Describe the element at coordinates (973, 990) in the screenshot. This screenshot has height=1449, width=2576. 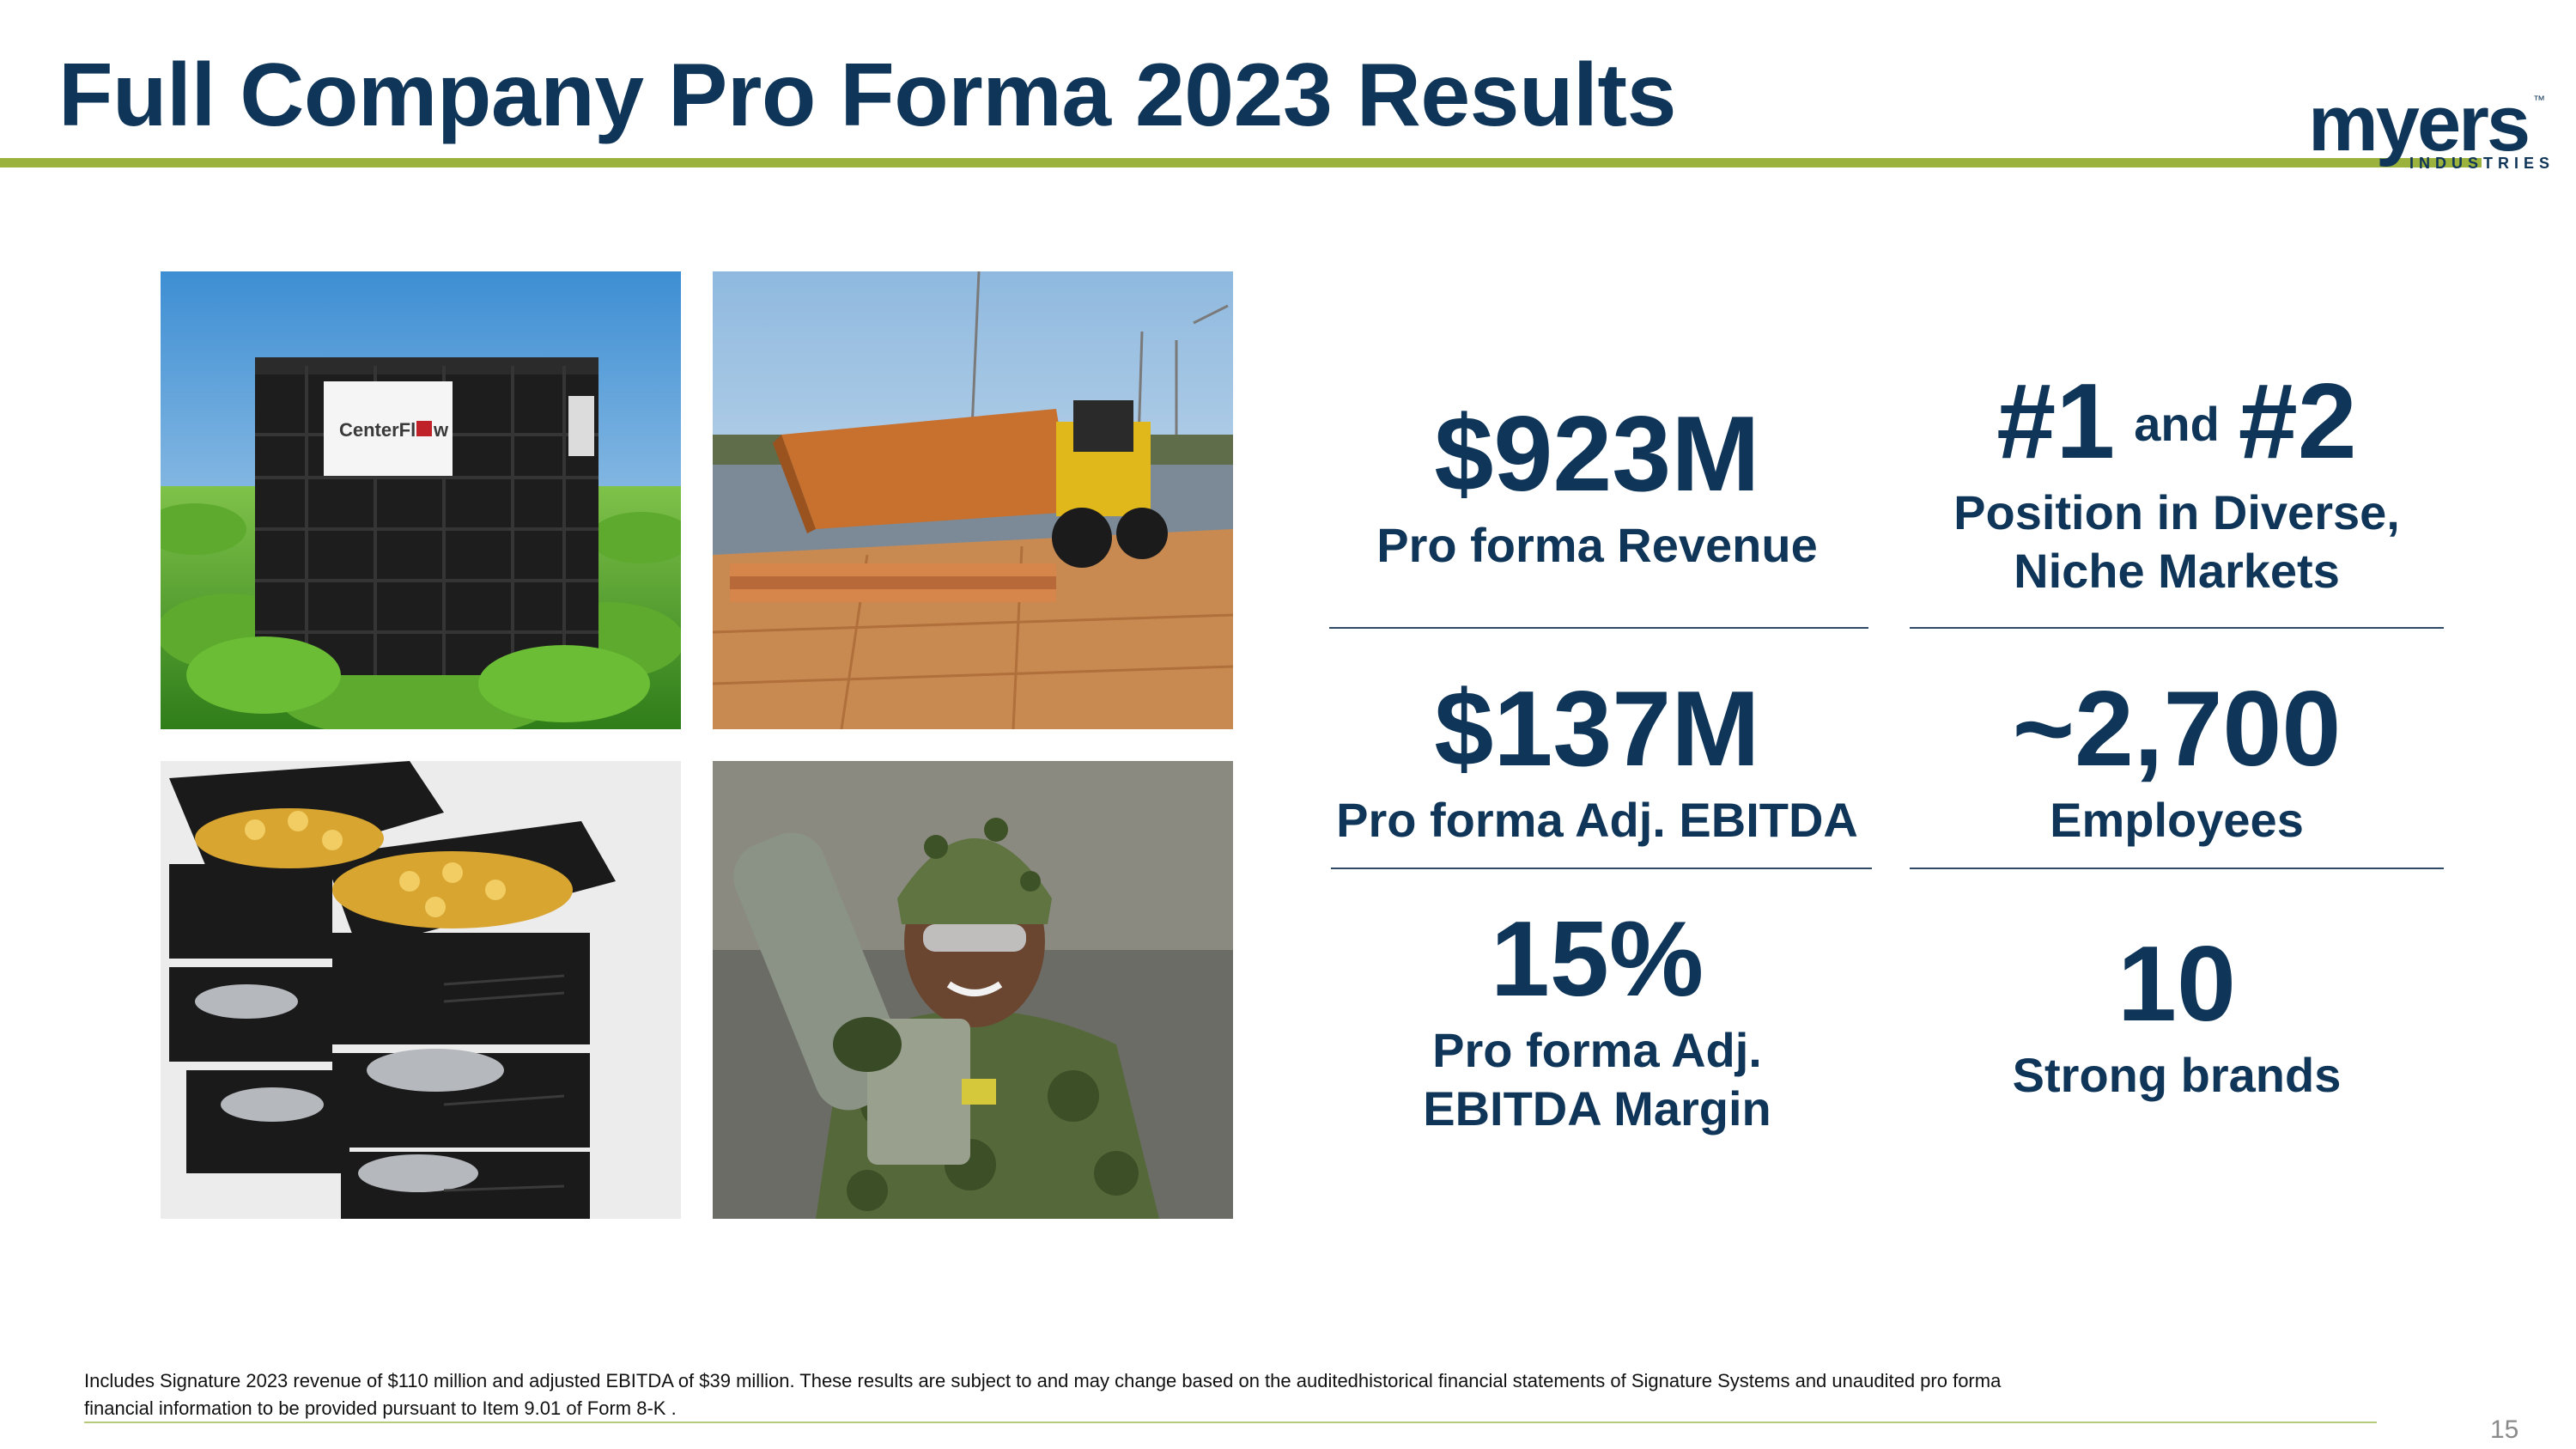
I see `photo-soldier-with-case` at that location.